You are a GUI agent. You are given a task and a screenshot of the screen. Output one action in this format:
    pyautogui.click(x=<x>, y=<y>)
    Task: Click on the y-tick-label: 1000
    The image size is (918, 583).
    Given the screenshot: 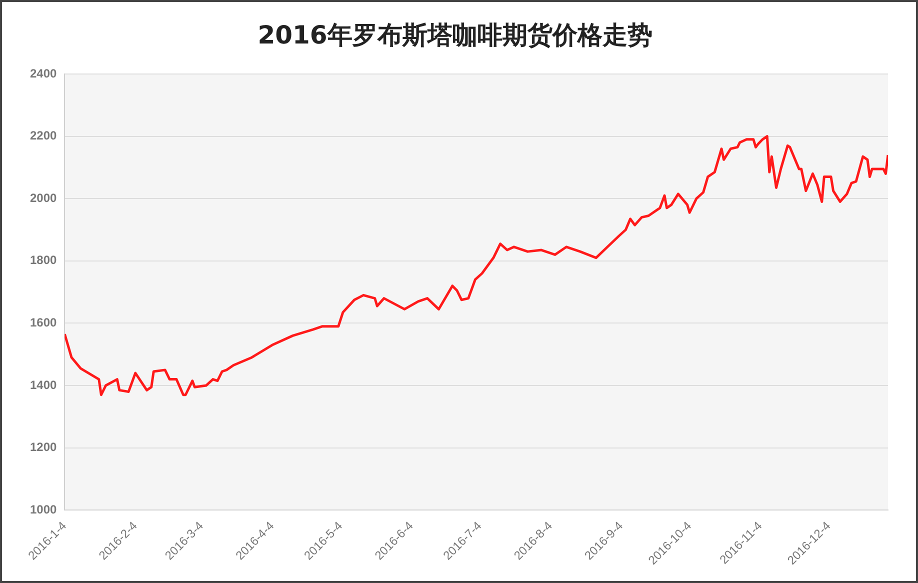 What is the action you would take?
    pyautogui.click(x=44, y=509)
    